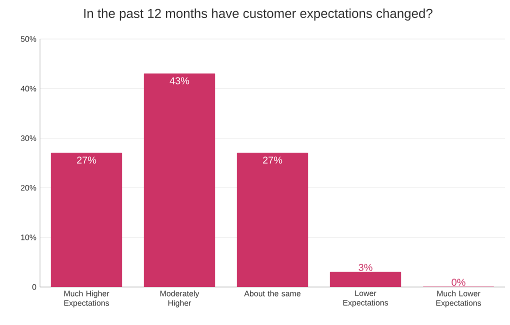  What do you see at coordinates (459, 282) in the screenshot?
I see `data-label: 0%` at bounding box center [459, 282].